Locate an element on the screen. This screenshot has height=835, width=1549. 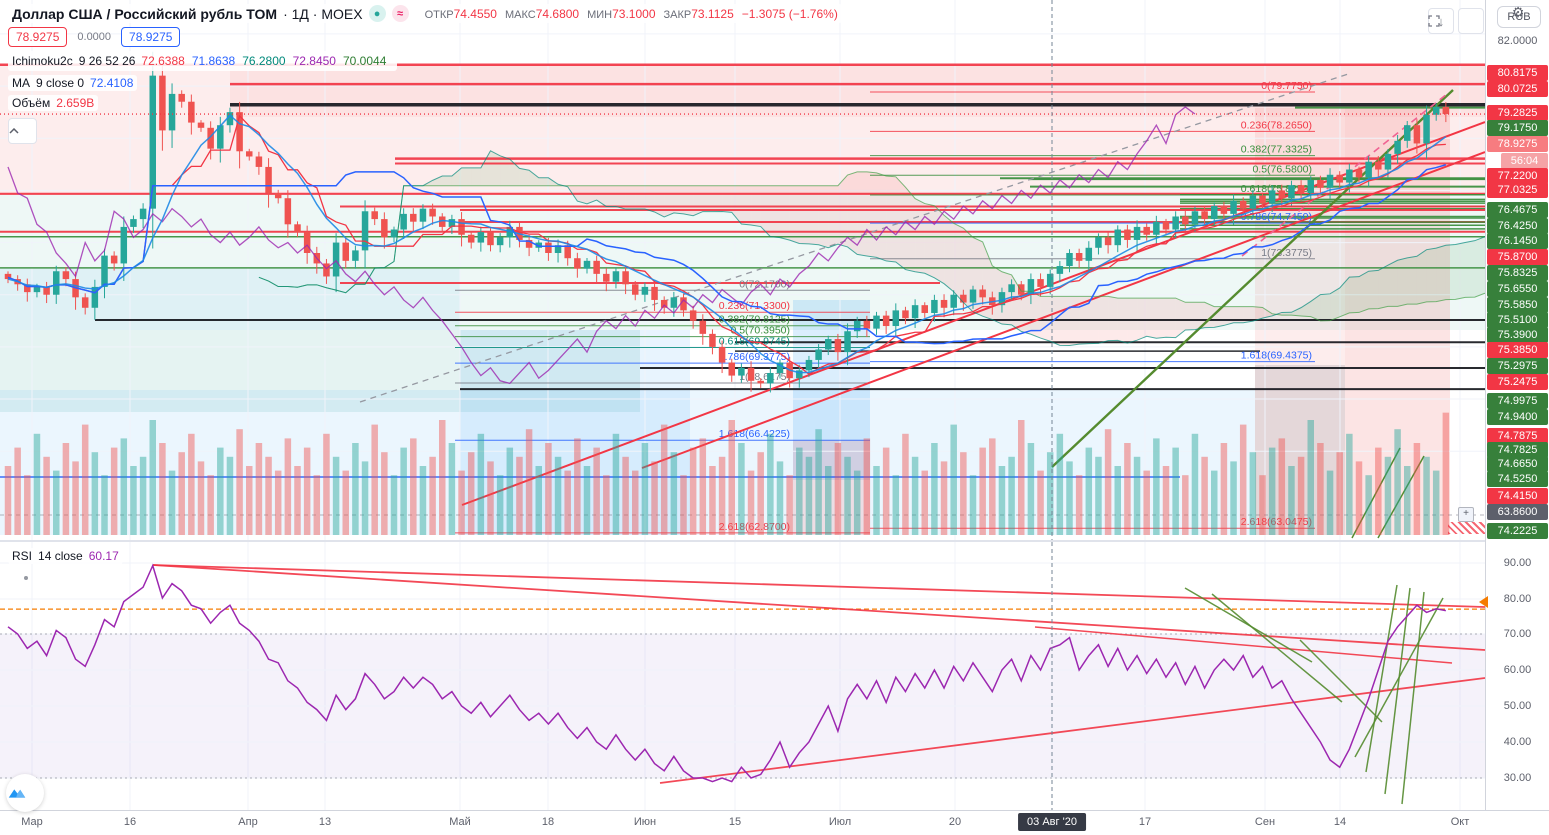
time-axis-label: 16 is located at coordinates (130, 822).